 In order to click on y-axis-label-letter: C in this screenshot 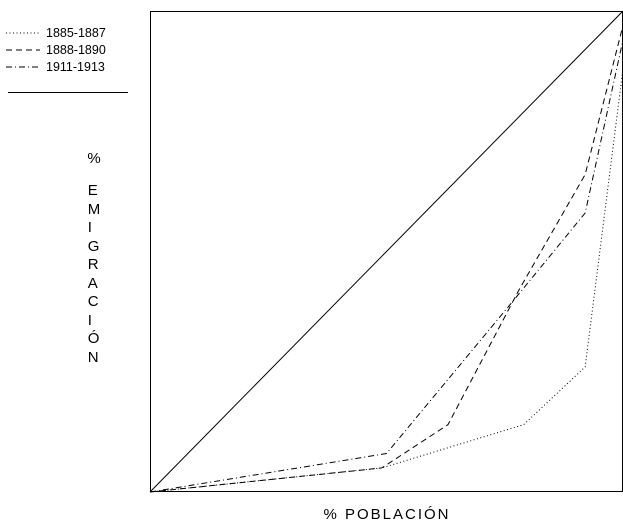, I will do `click(93, 301)`.